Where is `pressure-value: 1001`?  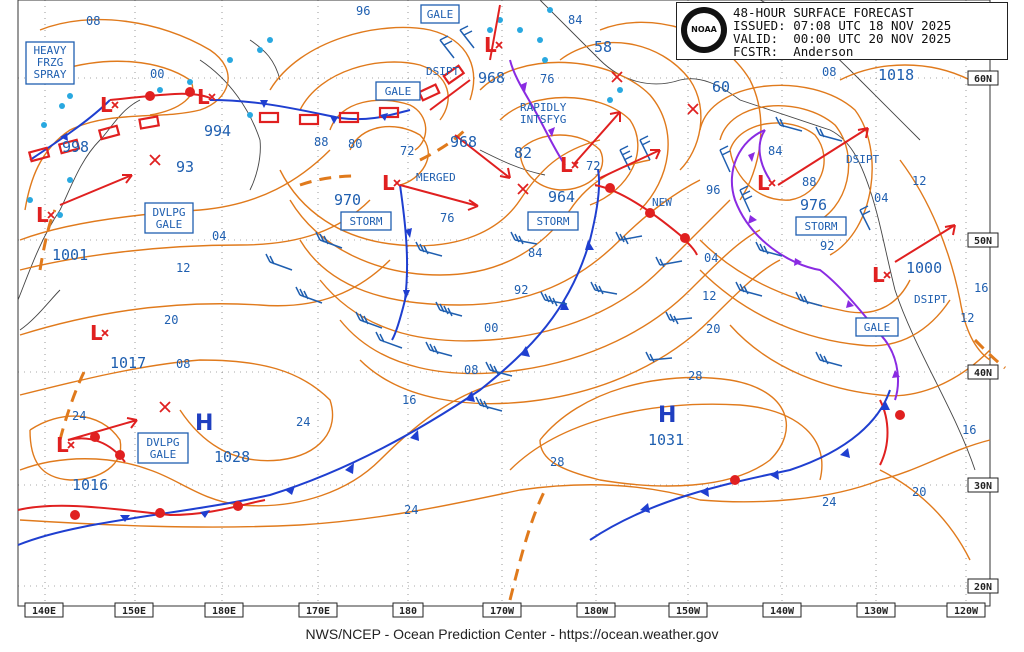 pressure-value: 1001 is located at coordinates (70, 255).